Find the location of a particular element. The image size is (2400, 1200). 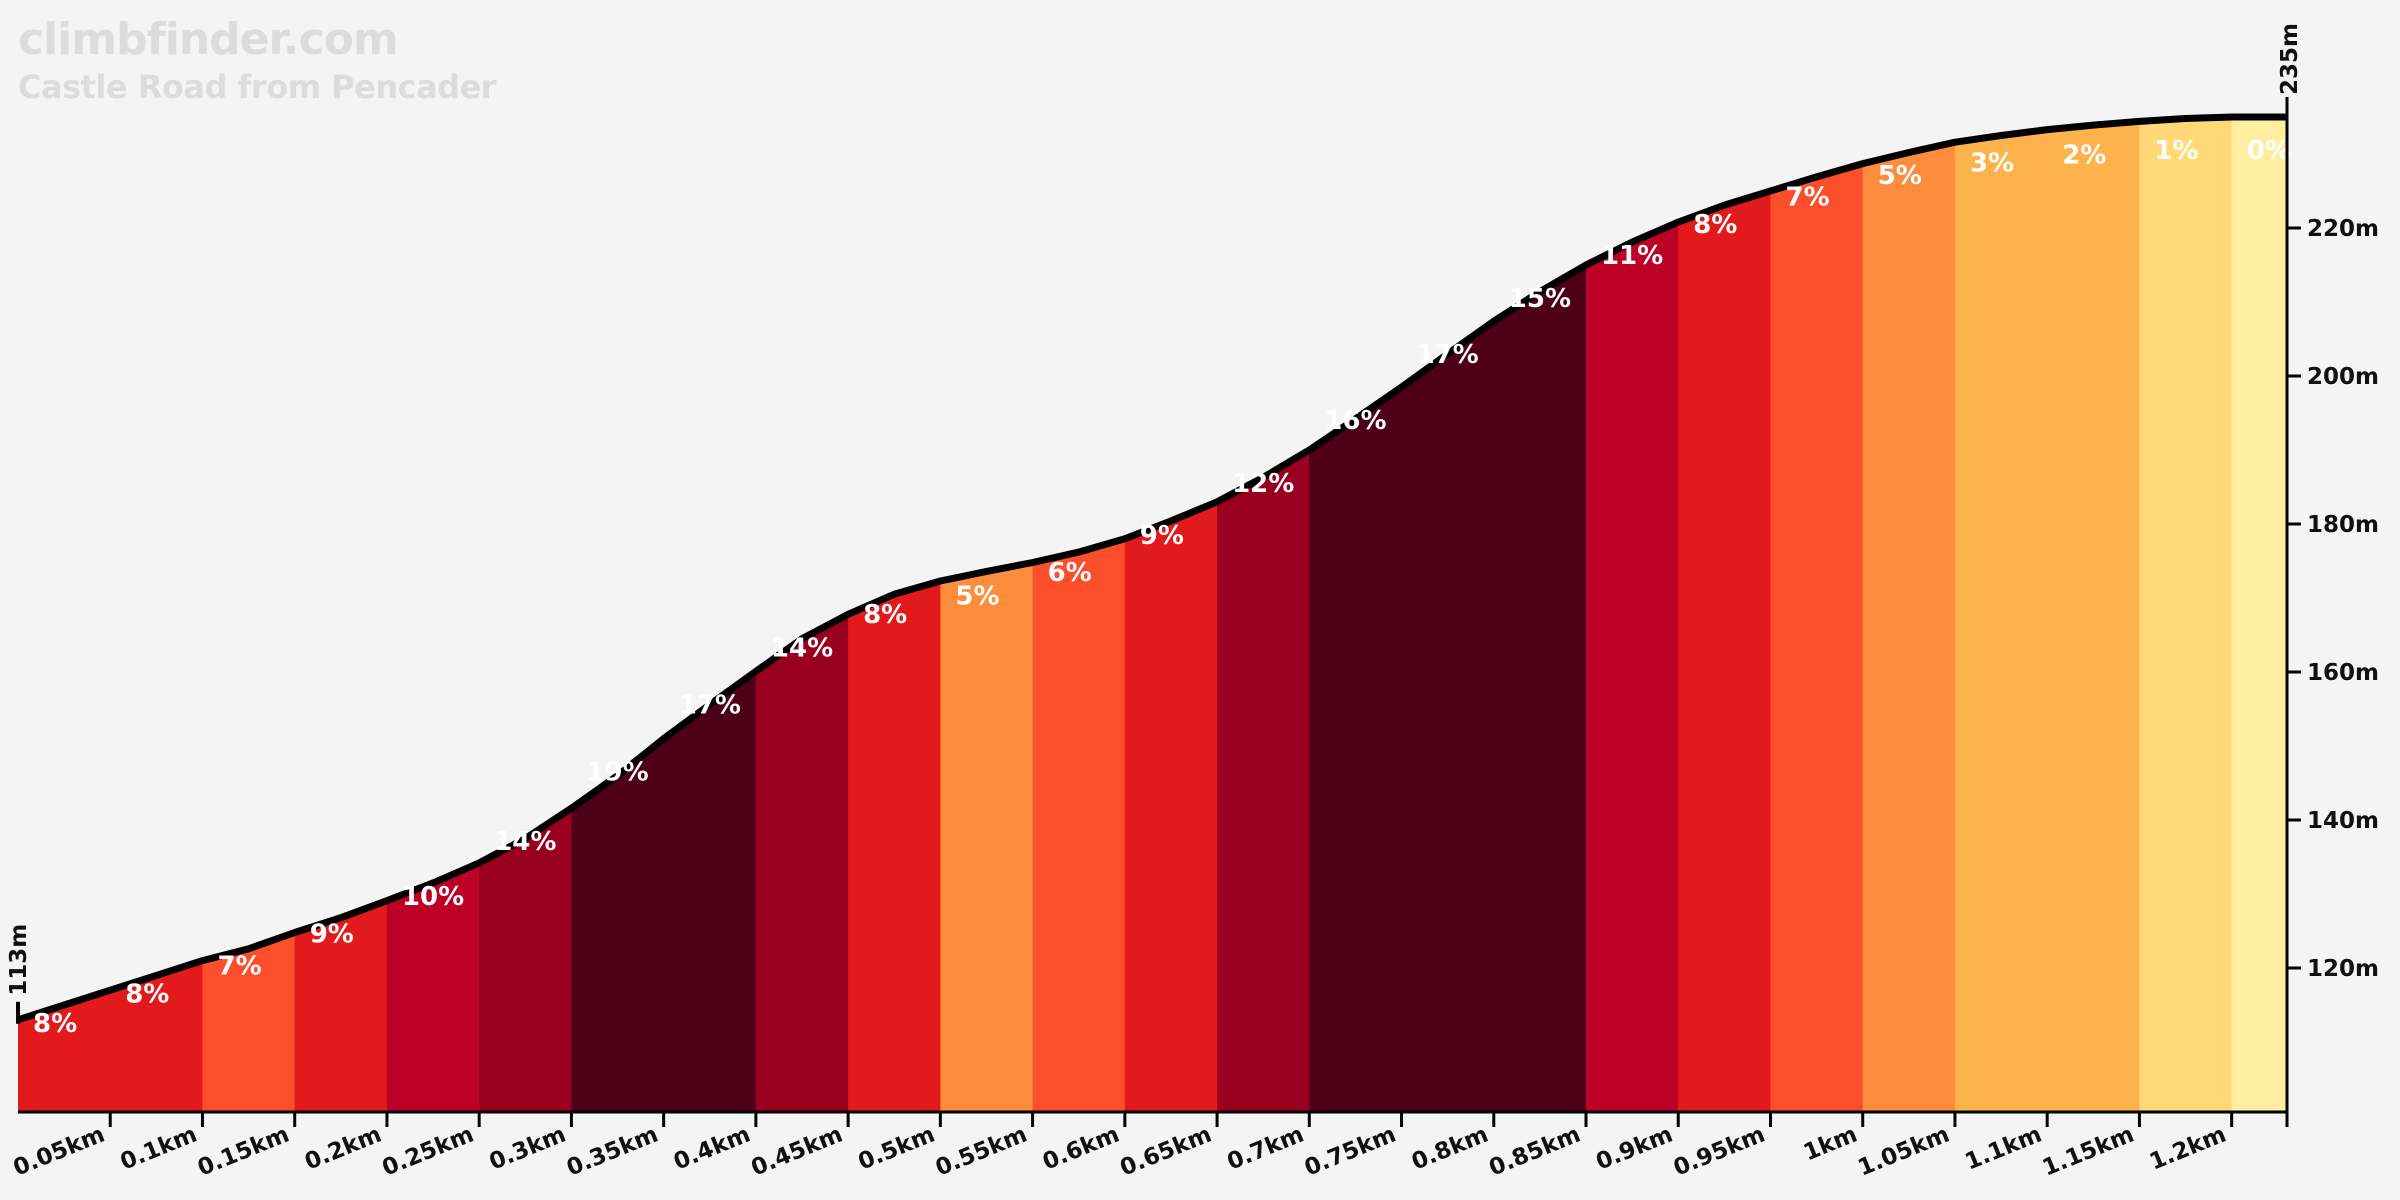

x-tick-label: 1.2km is located at coordinates (2188, 1148).